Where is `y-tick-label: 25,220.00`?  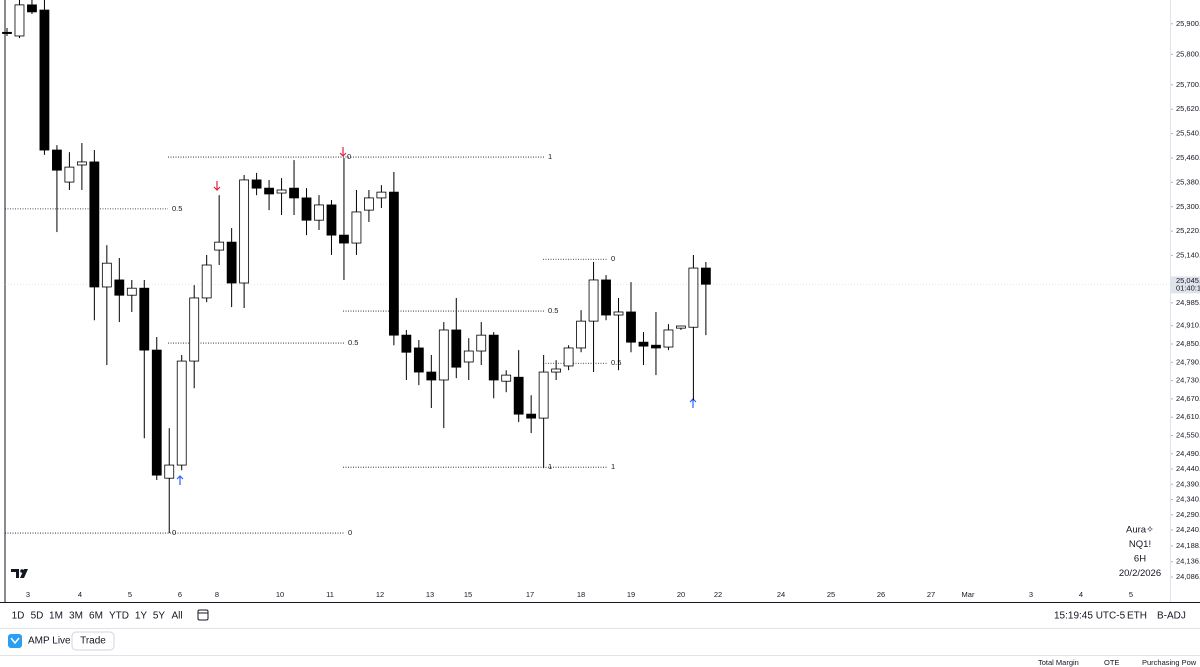
y-tick-label: 25,220.00 is located at coordinates (1188, 230).